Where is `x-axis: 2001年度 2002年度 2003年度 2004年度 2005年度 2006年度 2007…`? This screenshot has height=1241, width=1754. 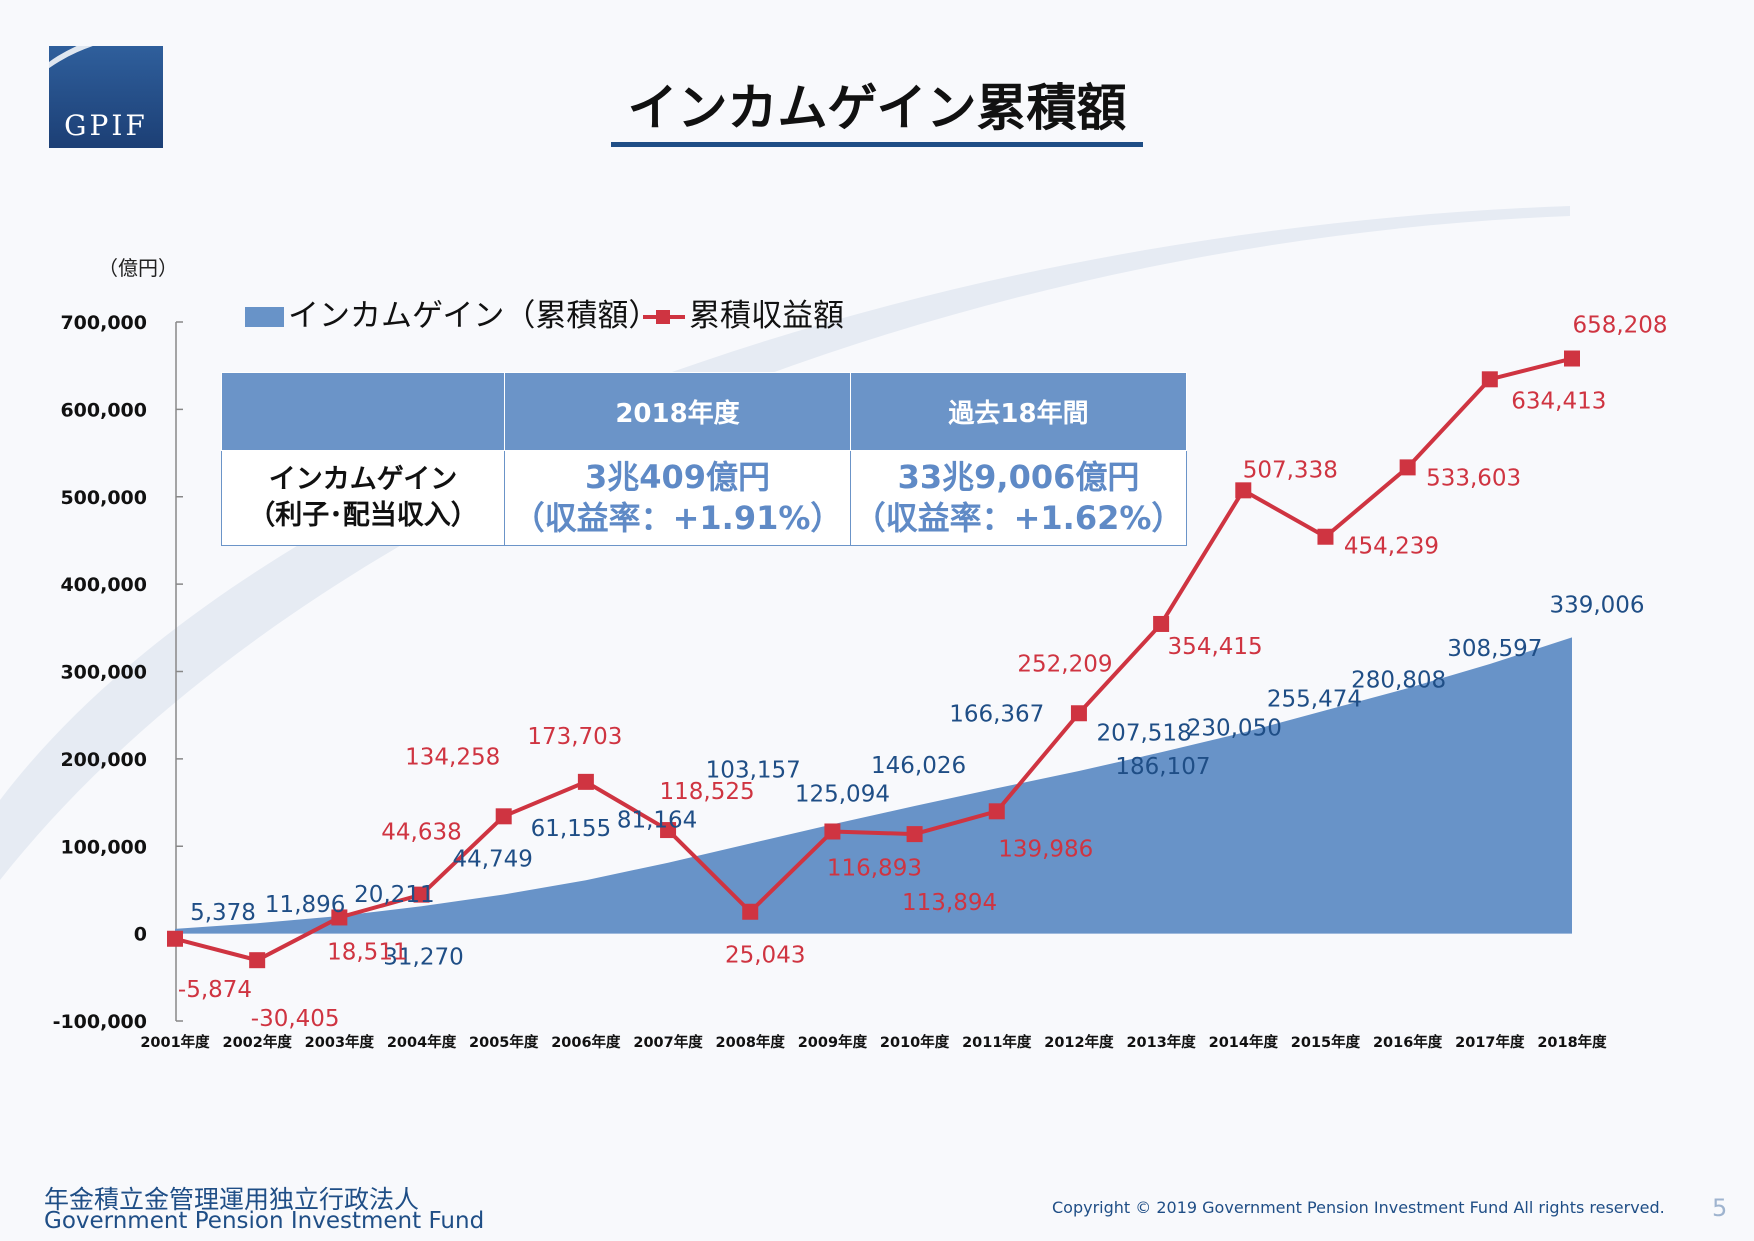 x-axis: 2001年度 2002年度 2003年度 2004年度 2005年度 2006年度 2007… is located at coordinates (873, 1042).